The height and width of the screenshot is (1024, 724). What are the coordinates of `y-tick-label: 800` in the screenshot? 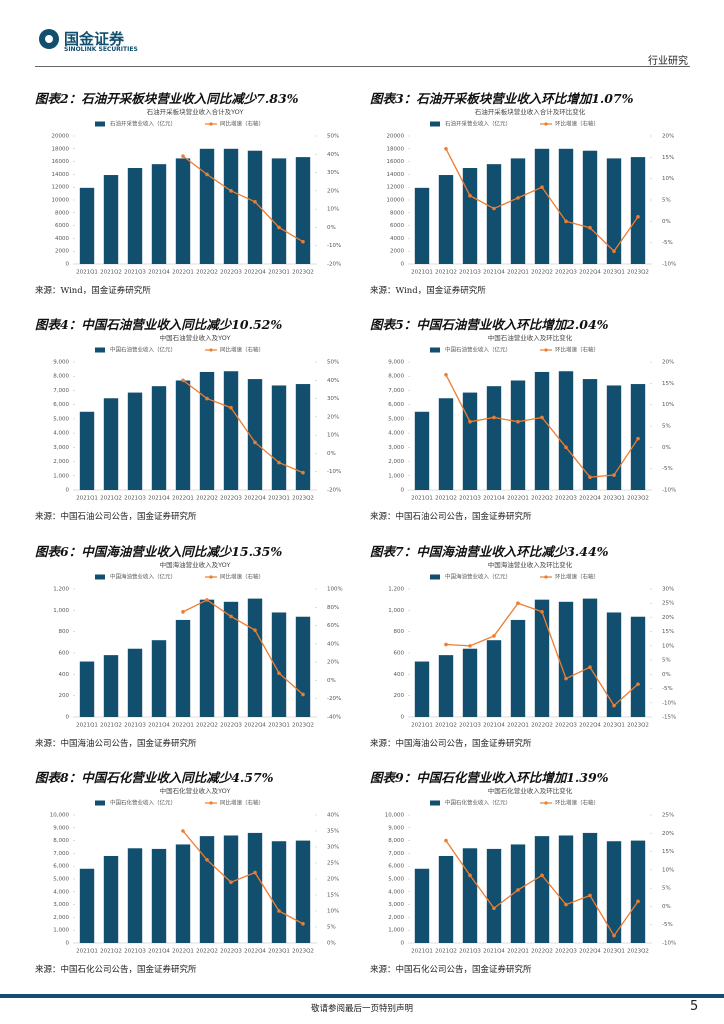 It's located at (64, 632).